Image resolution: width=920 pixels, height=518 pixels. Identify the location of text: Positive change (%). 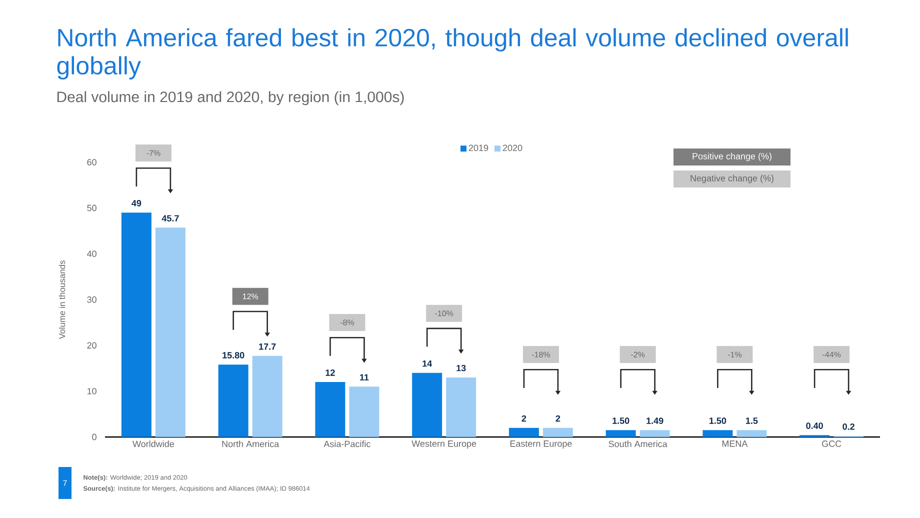
(732, 157).